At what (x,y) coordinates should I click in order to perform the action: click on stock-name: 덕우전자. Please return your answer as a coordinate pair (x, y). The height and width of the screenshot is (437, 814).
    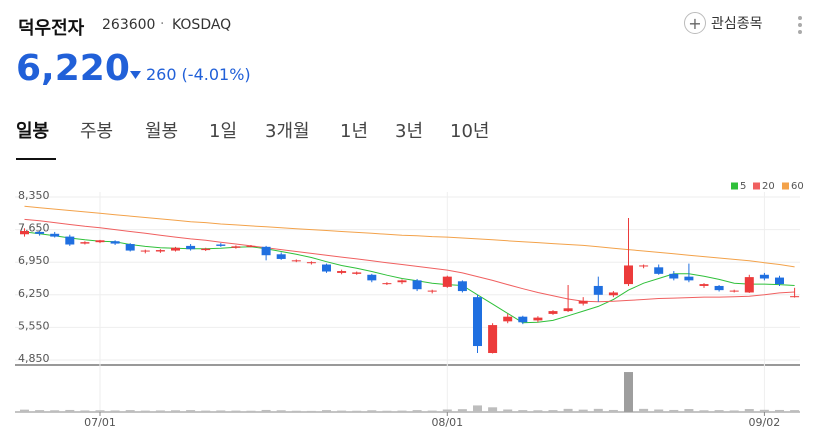
    Looking at the image, I should click on (51, 28).